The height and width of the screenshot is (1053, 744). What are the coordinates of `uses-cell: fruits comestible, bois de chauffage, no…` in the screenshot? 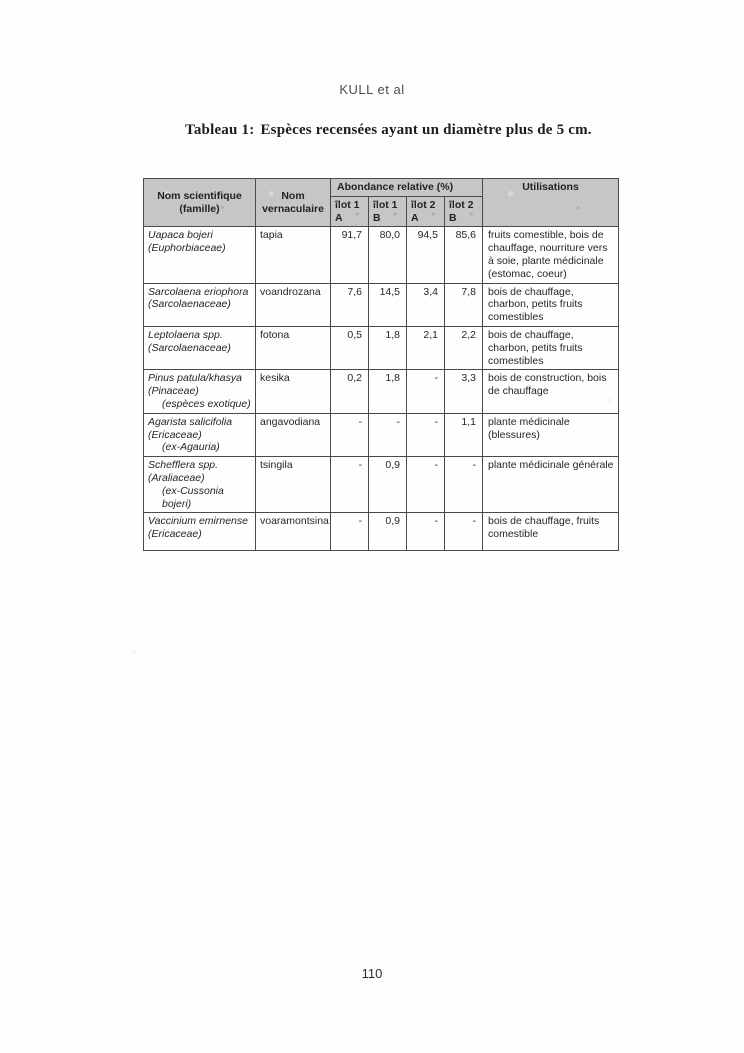 It's located at (550, 255).